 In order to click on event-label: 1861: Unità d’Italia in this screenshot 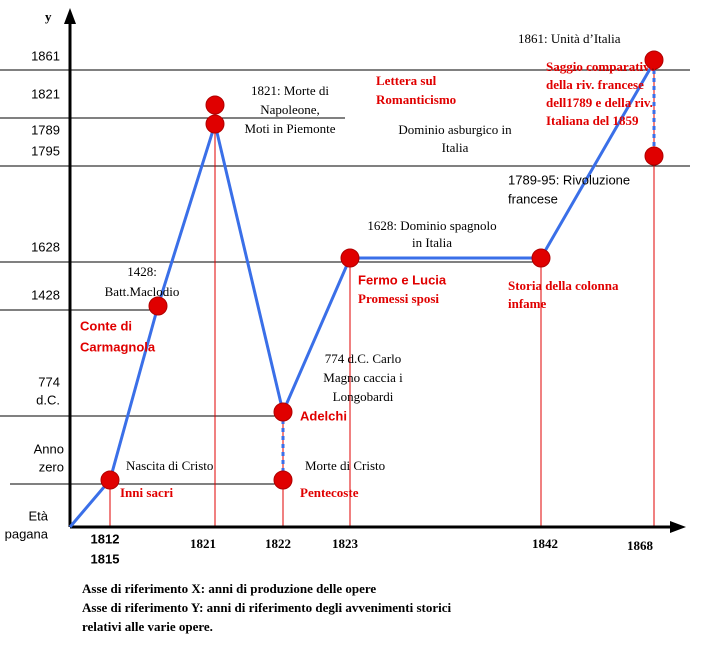, I will do `click(569, 38)`.